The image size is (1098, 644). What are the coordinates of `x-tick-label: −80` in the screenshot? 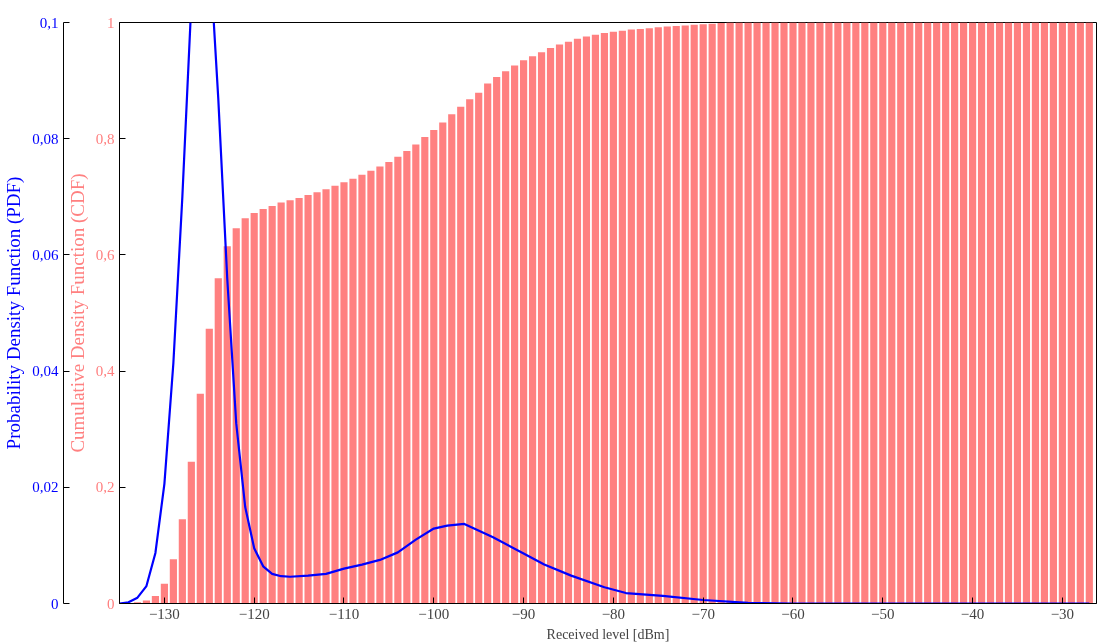 It's located at (613, 613).